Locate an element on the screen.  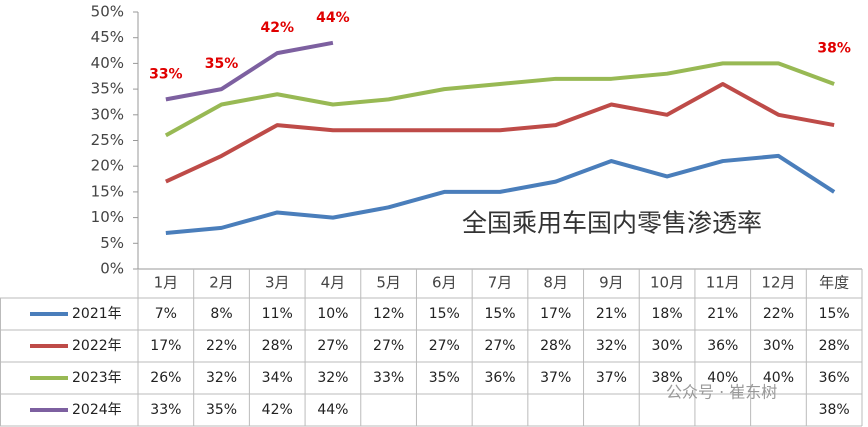
y-tick-label: 10% is located at coordinates (107, 217).